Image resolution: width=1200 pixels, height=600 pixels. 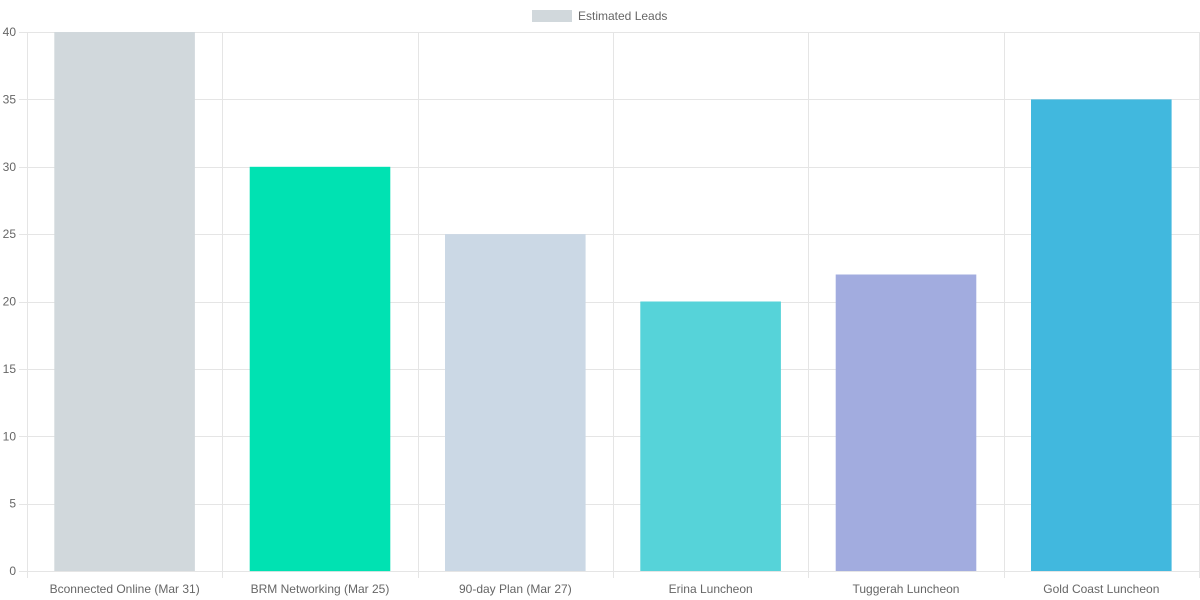 I want to click on y-axis-ticks: 0 5 10 15 20 25 30 35 40, so click(x=10, y=301).